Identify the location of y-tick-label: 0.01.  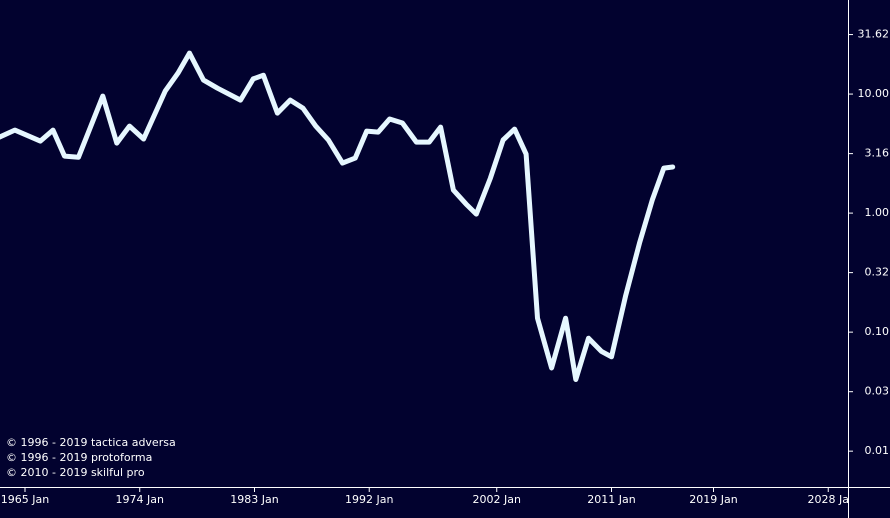
(877, 450).